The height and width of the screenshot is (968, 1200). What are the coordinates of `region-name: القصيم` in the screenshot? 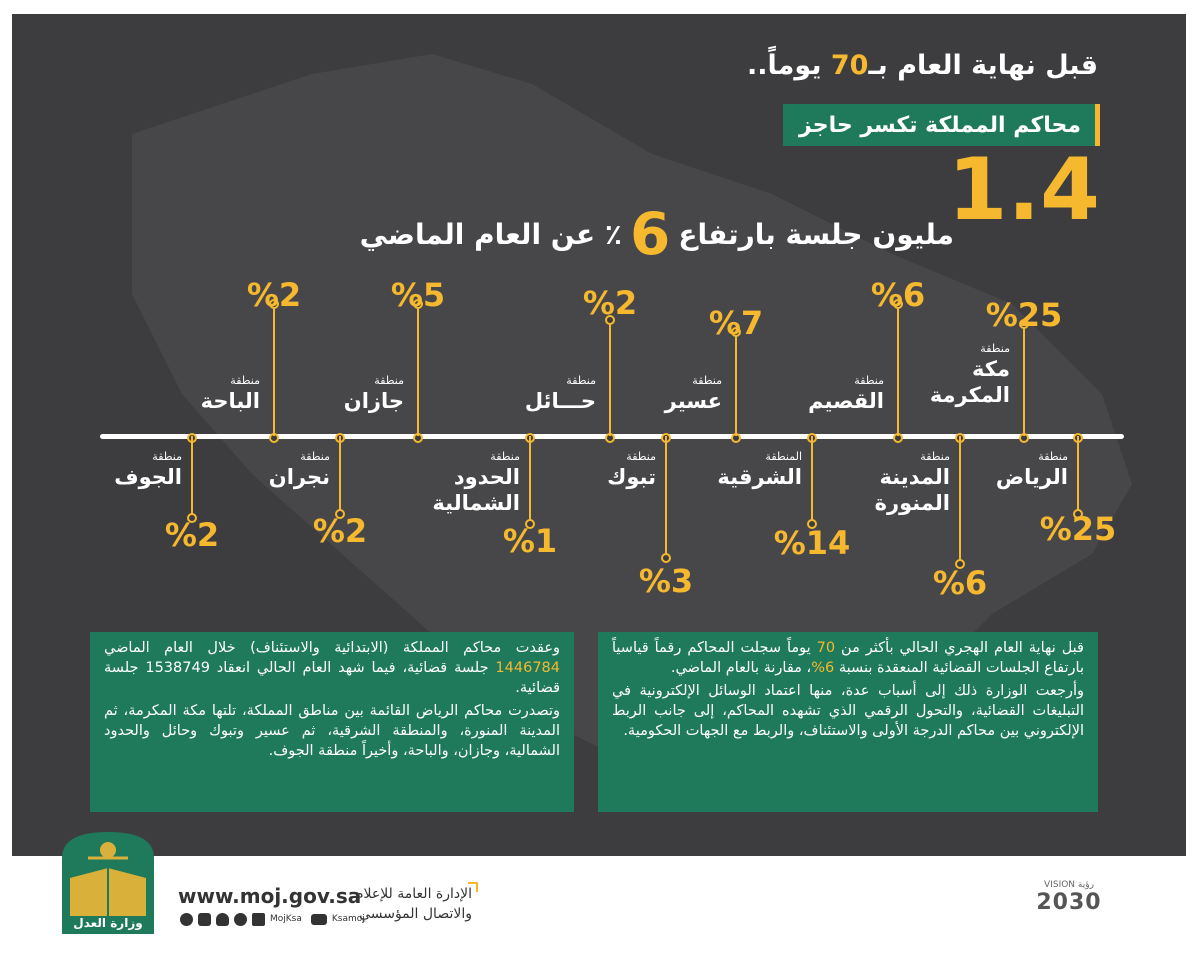 It's located at (846, 401).